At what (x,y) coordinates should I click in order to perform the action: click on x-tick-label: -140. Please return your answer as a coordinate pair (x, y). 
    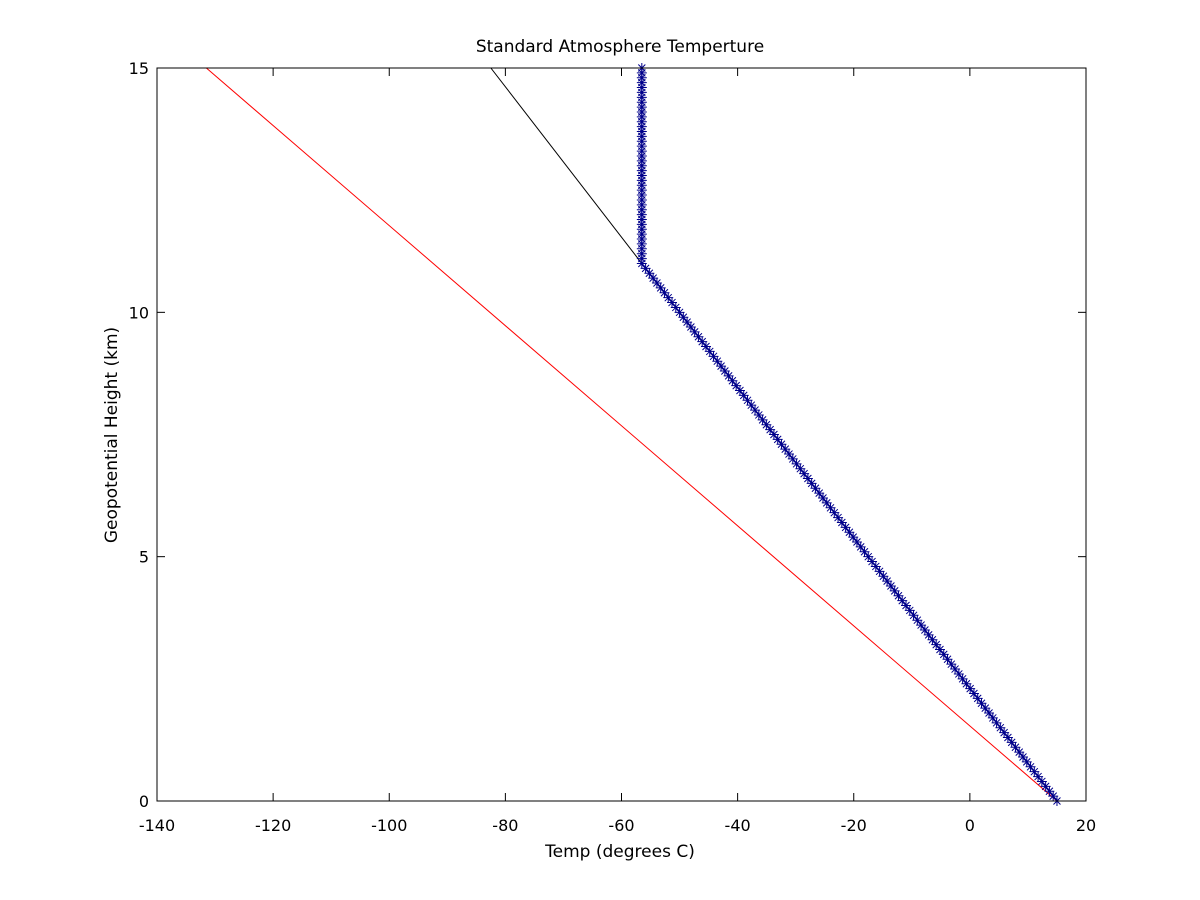
    Looking at the image, I should click on (157, 825).